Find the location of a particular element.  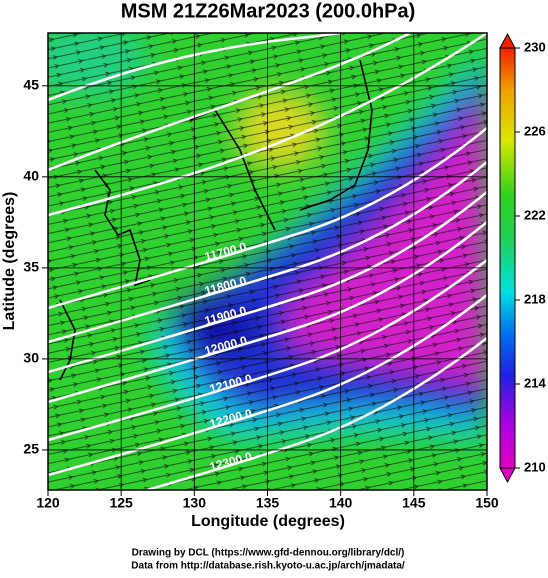

colorbar is located at coordinates (507, 258).